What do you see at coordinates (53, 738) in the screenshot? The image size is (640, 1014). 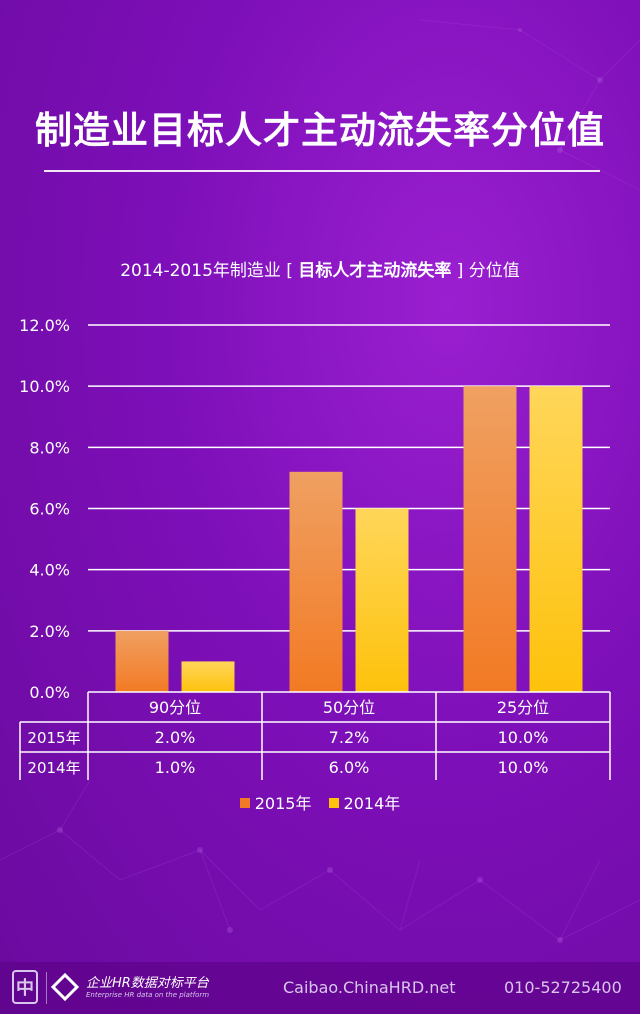 I see `table-series-label: 2015年` at bounding box center [53, 738].